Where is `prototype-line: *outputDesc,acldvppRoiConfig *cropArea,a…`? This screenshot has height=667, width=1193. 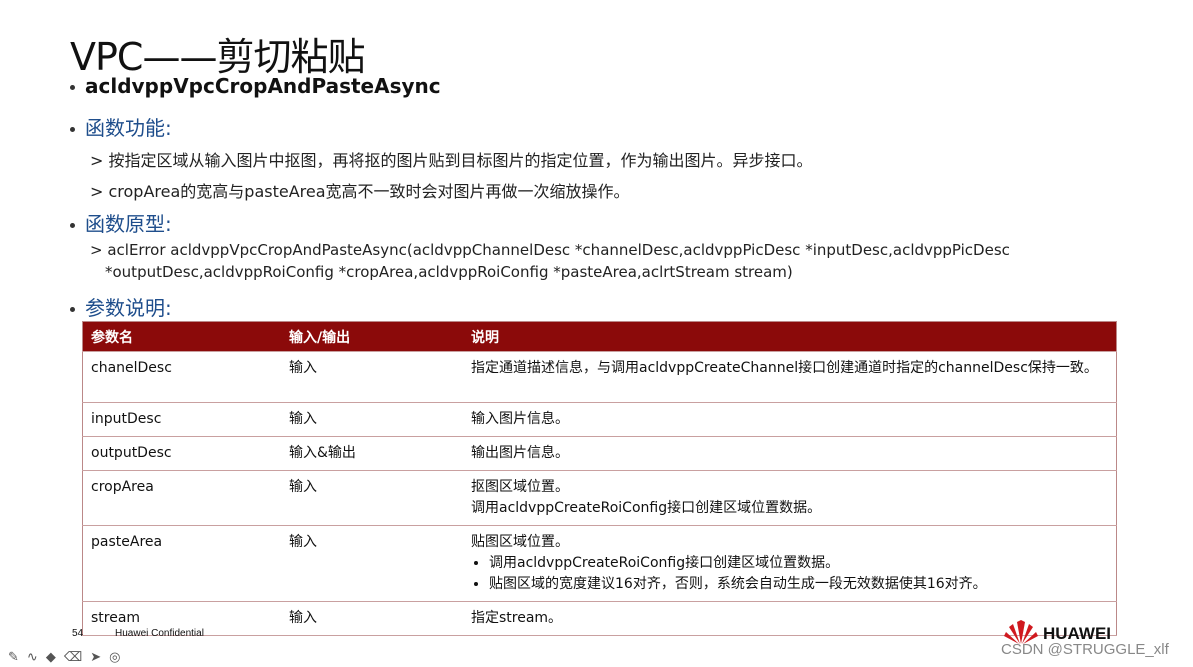
prototype-line: *outputDesc,acldvppRoiConfig *cropArea,a… is located at coordinates (449, 272).